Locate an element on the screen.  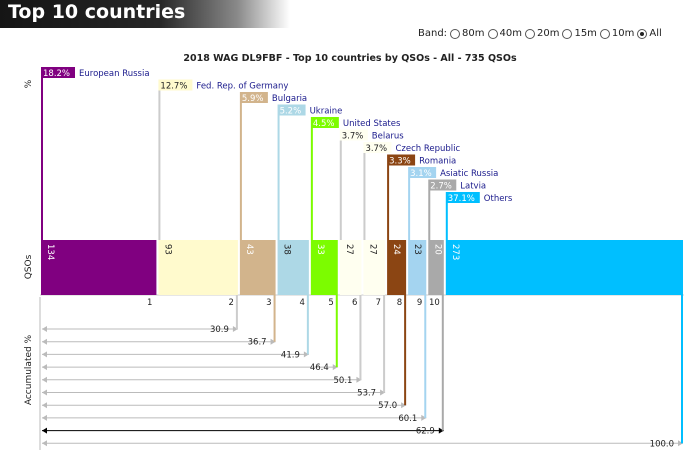
acc-label-2: 36.7 is located at coordinates (257, 343).